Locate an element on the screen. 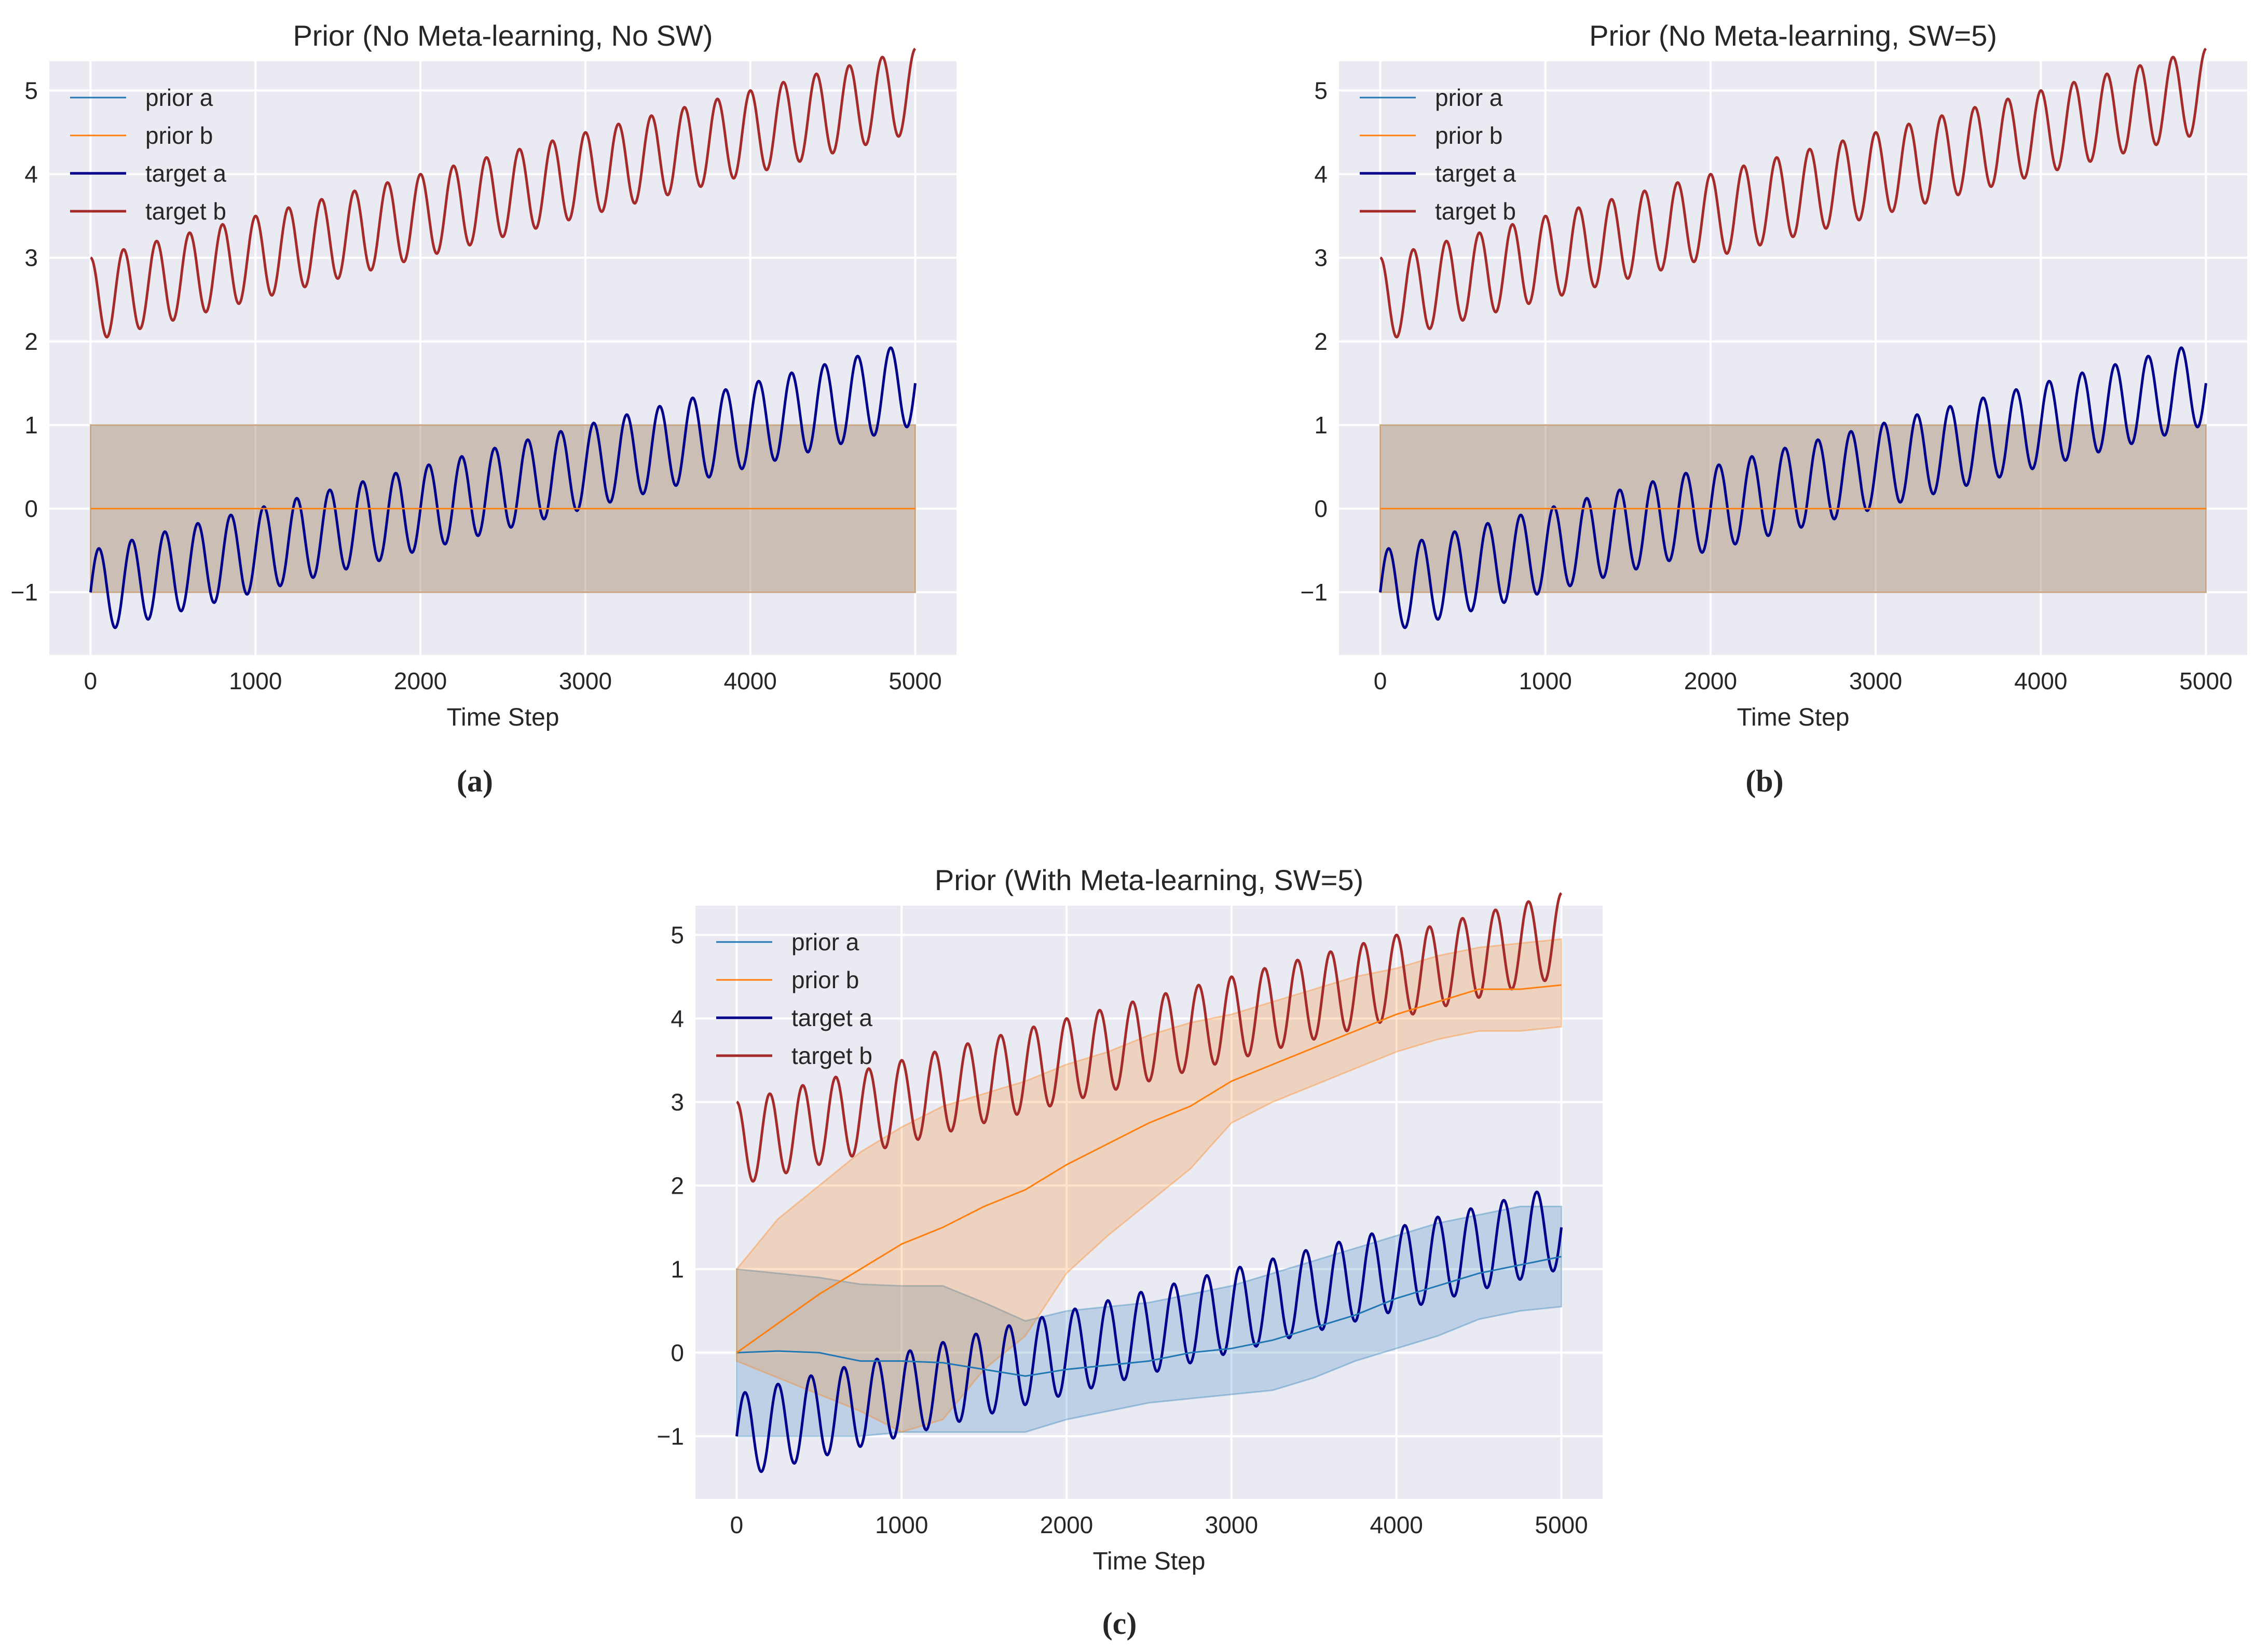 This screenshot has height=1652, width=2255. chart-title: Prior (No Meta-learning, No SW) is located at coordinates (503, 35).